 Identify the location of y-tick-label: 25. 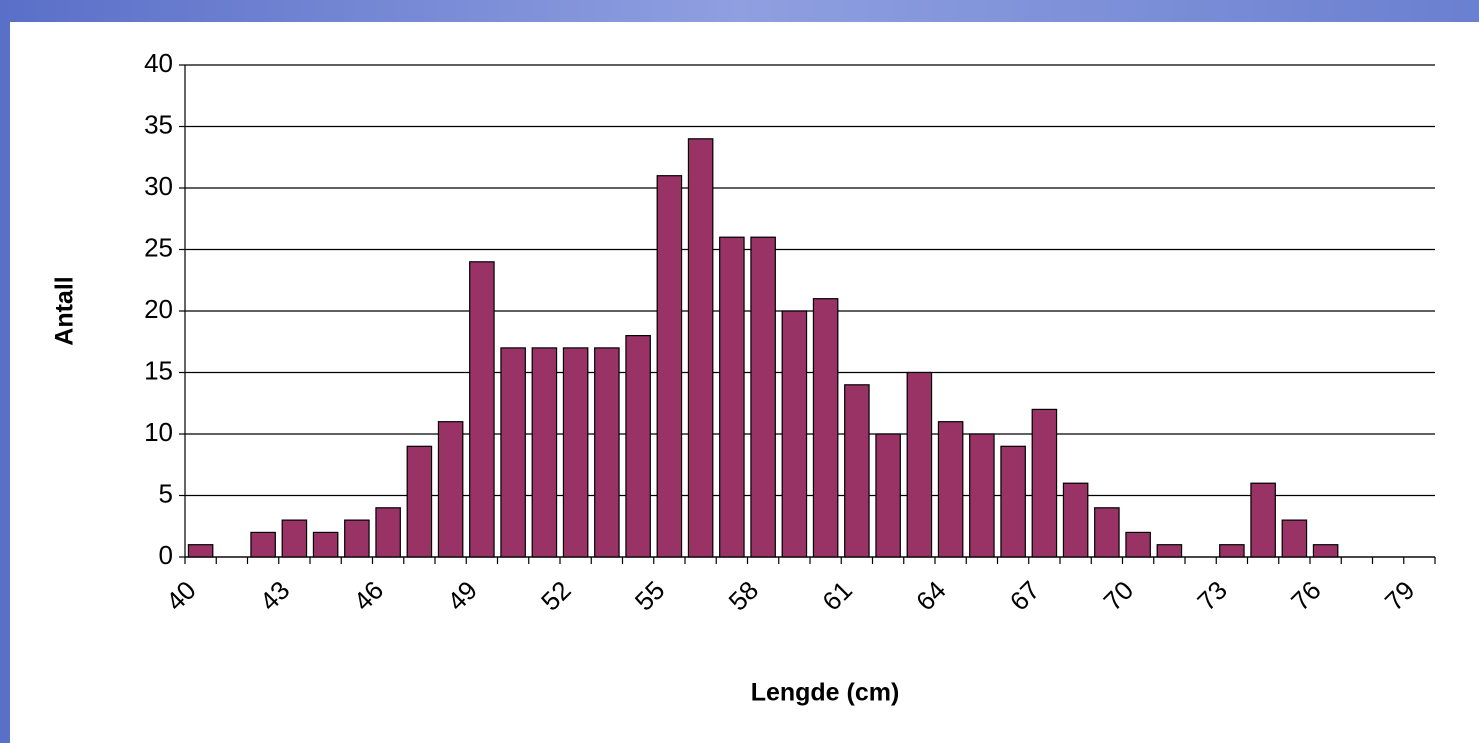
(158, 247).